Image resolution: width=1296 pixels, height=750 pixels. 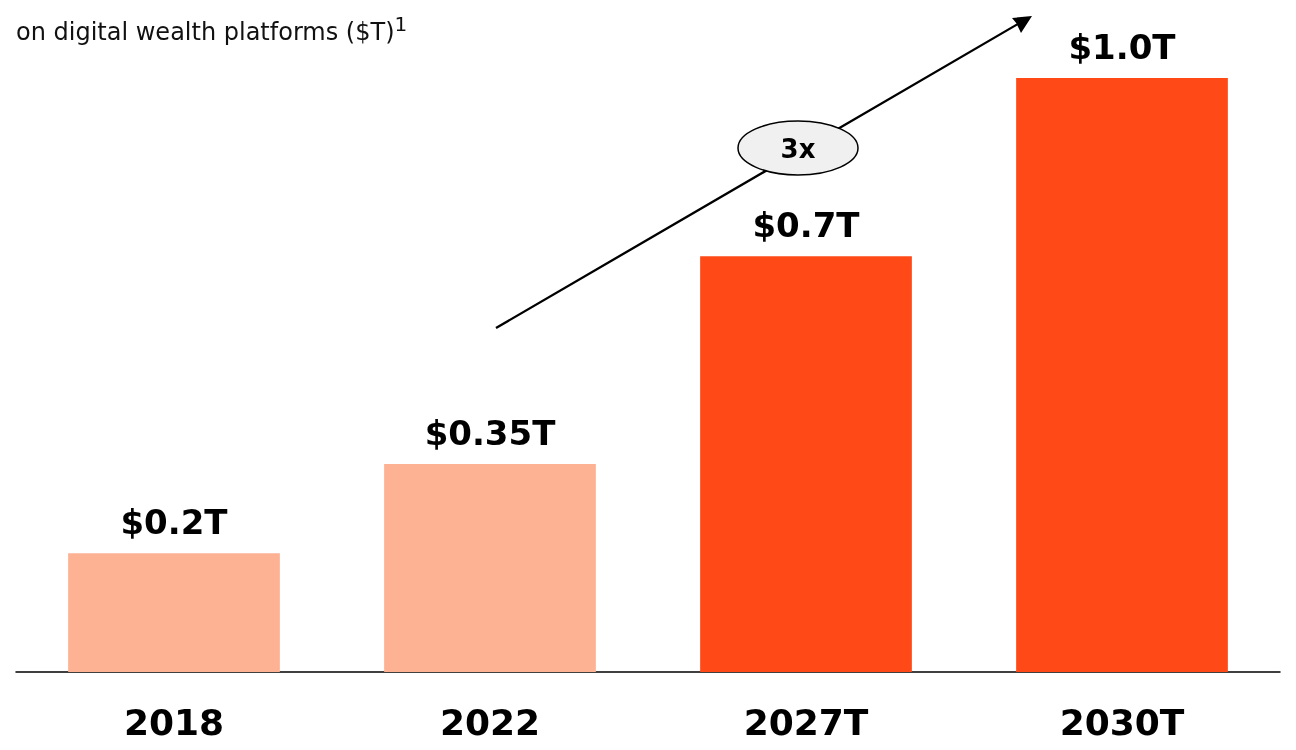 I want to click on data-label: $0.35T, so click(x=490, y=433).